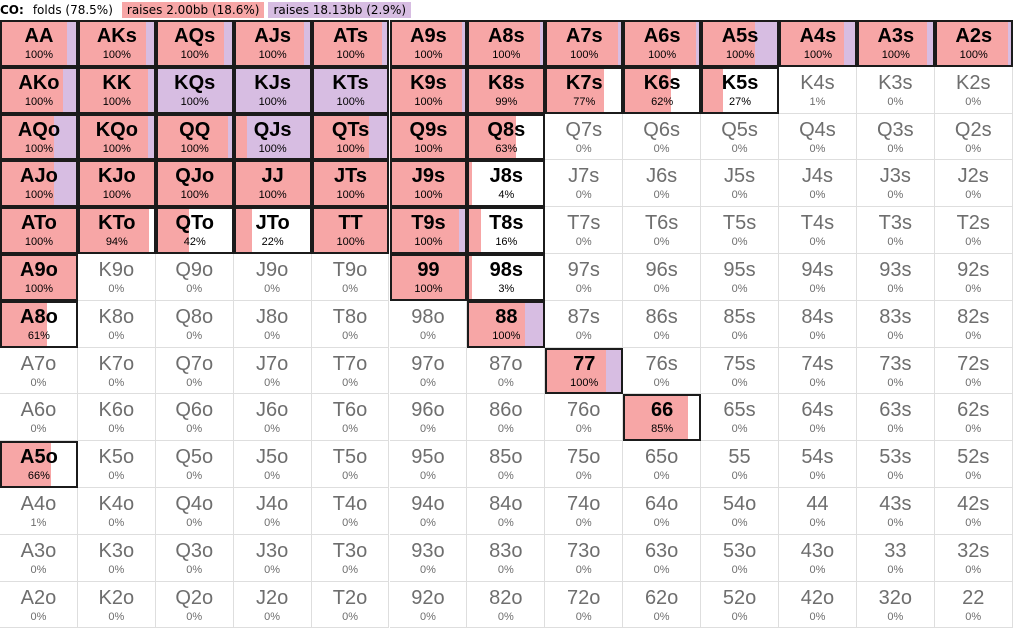  What do you see at coordinates (740, 371) in the screenshot?
I see `hand-cell: 75s 0%` at bounding box center [740, 371].